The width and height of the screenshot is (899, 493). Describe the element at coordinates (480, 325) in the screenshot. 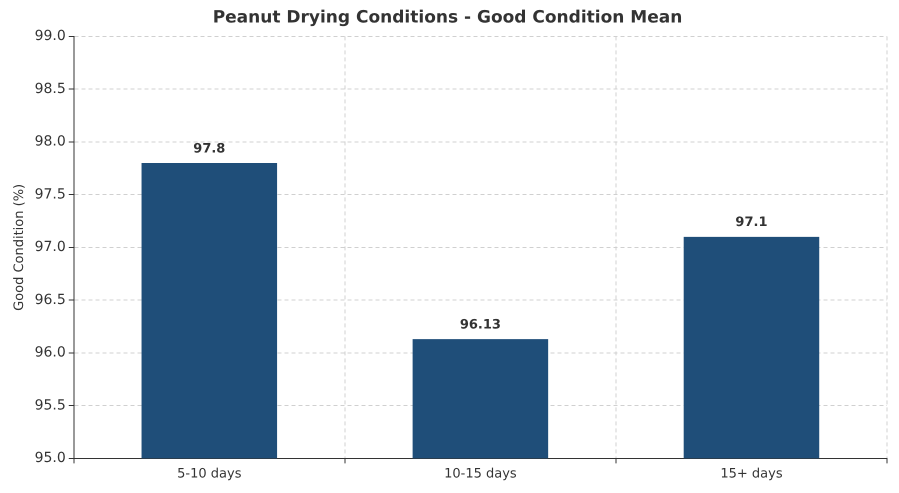

I see `data-label: 96.13` at that location.